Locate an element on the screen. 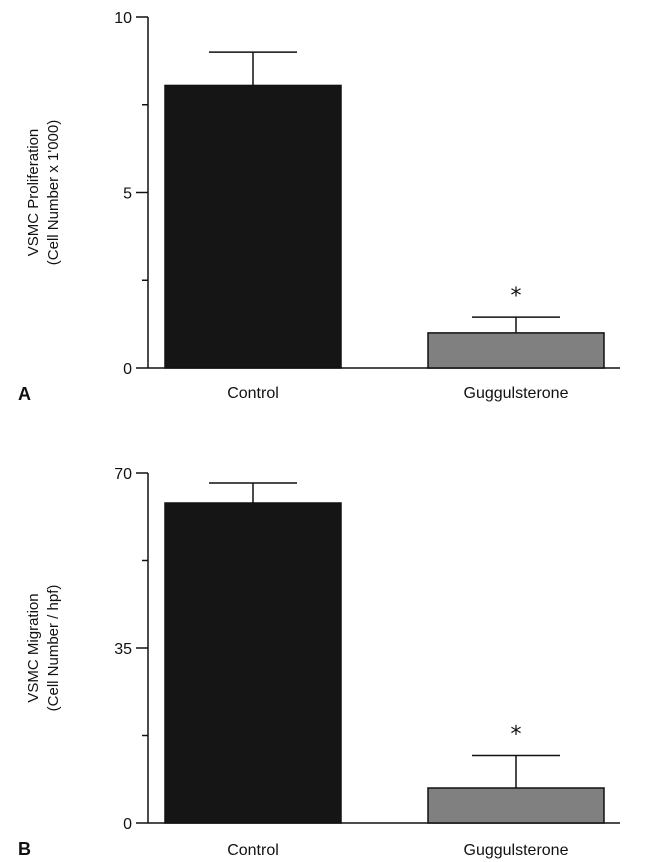  y-tick-label: 10 is located at coordinates (123, 18).